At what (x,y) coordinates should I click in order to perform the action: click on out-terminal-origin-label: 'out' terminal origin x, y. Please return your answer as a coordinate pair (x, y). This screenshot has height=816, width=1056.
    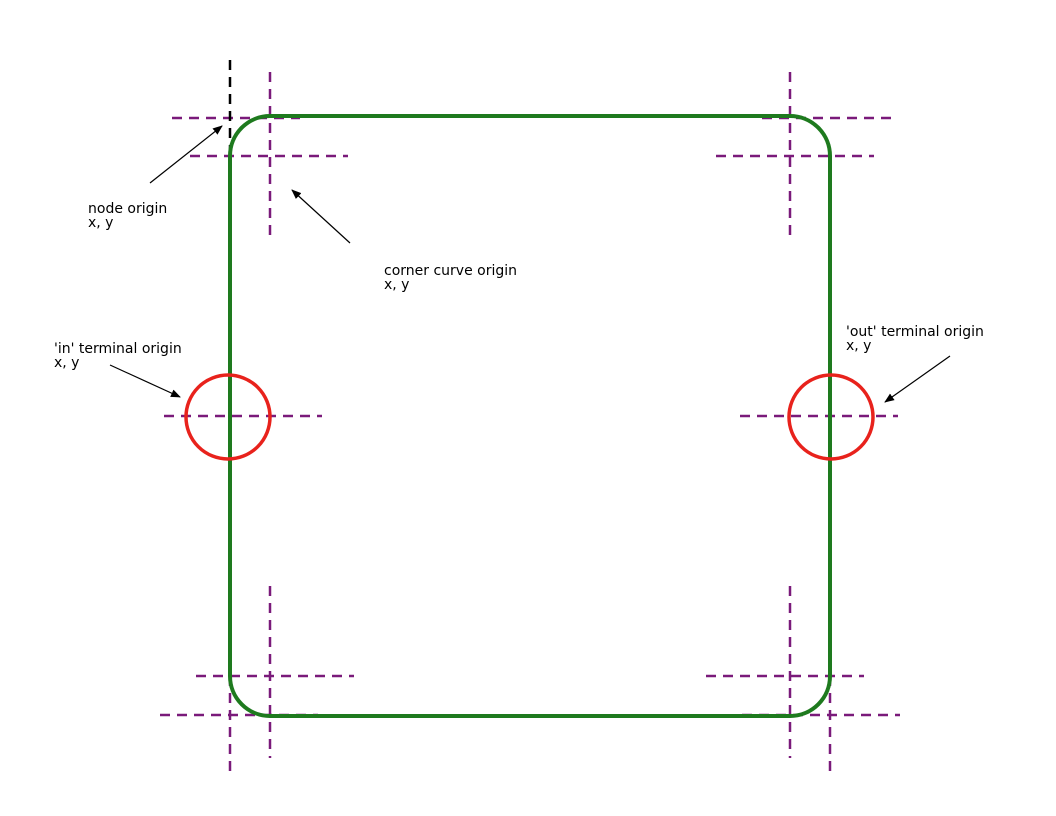
    Looking at the image, I should click on (915, 339).